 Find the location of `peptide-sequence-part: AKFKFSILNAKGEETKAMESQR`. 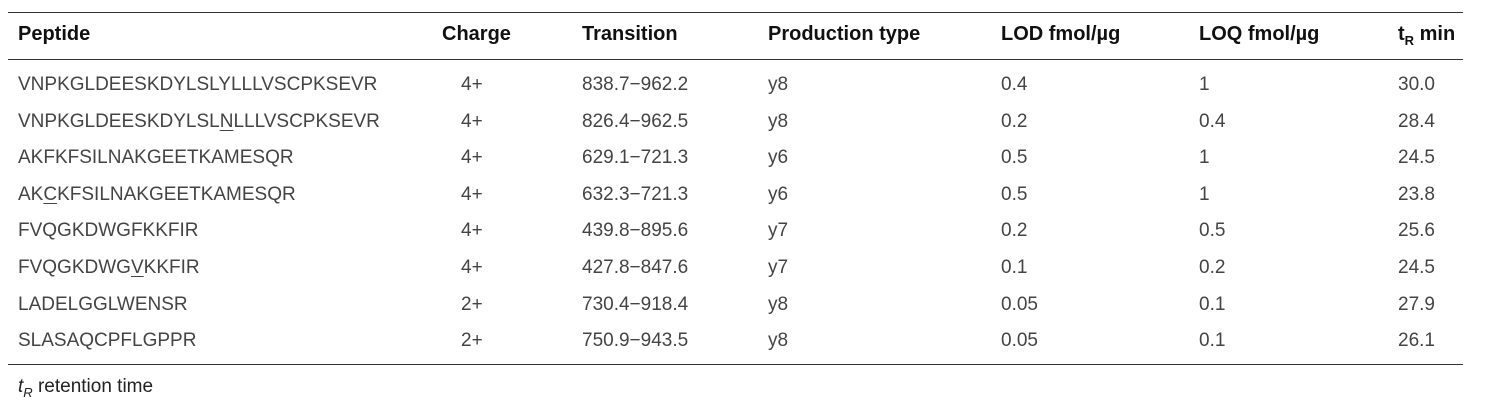

peptide-sequence-part: AKFKFSILNAKGEETKAMESQR is located at coordinates (156, 157).